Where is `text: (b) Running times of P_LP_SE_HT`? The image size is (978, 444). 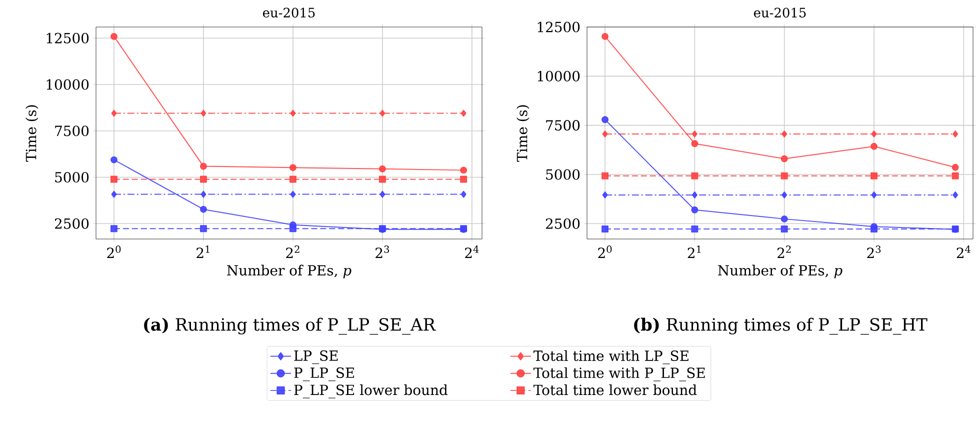 text: (b) Running times of P_LP_SE_HT is located at coordinates (781, 326).